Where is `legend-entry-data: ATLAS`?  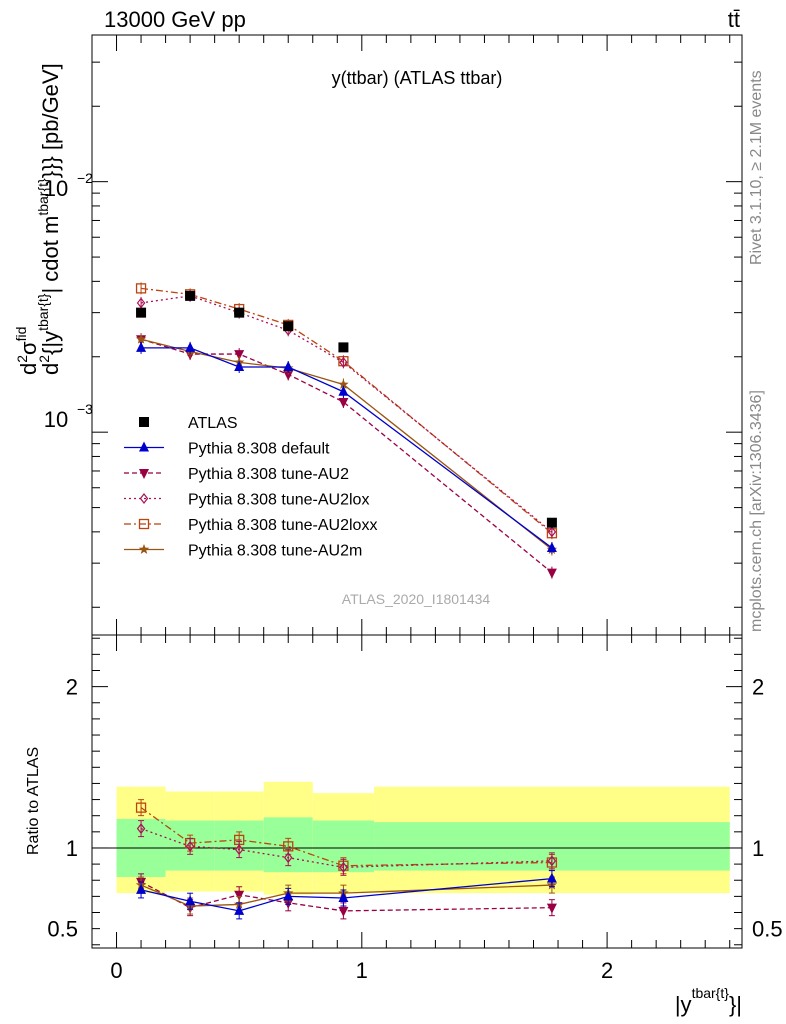
legend-entry-data: ATLAS is located at coordinates (188, 423).